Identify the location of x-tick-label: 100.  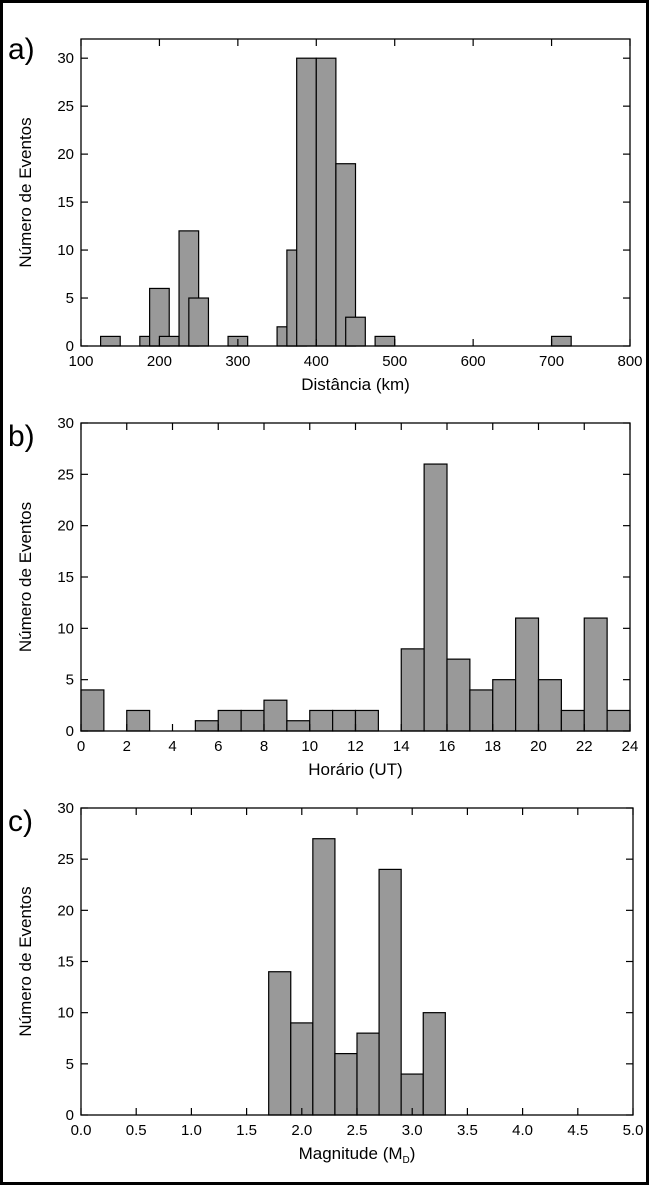
(80, 361).